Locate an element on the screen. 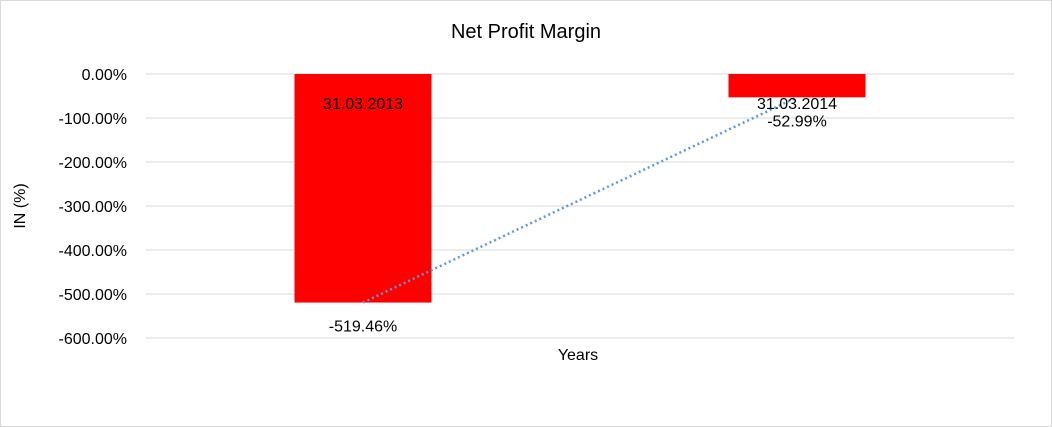 Image resolution: width=1052 pixels, height=427 pixels. y-tick-label: -300.00% is located at coordinates (93, 207).